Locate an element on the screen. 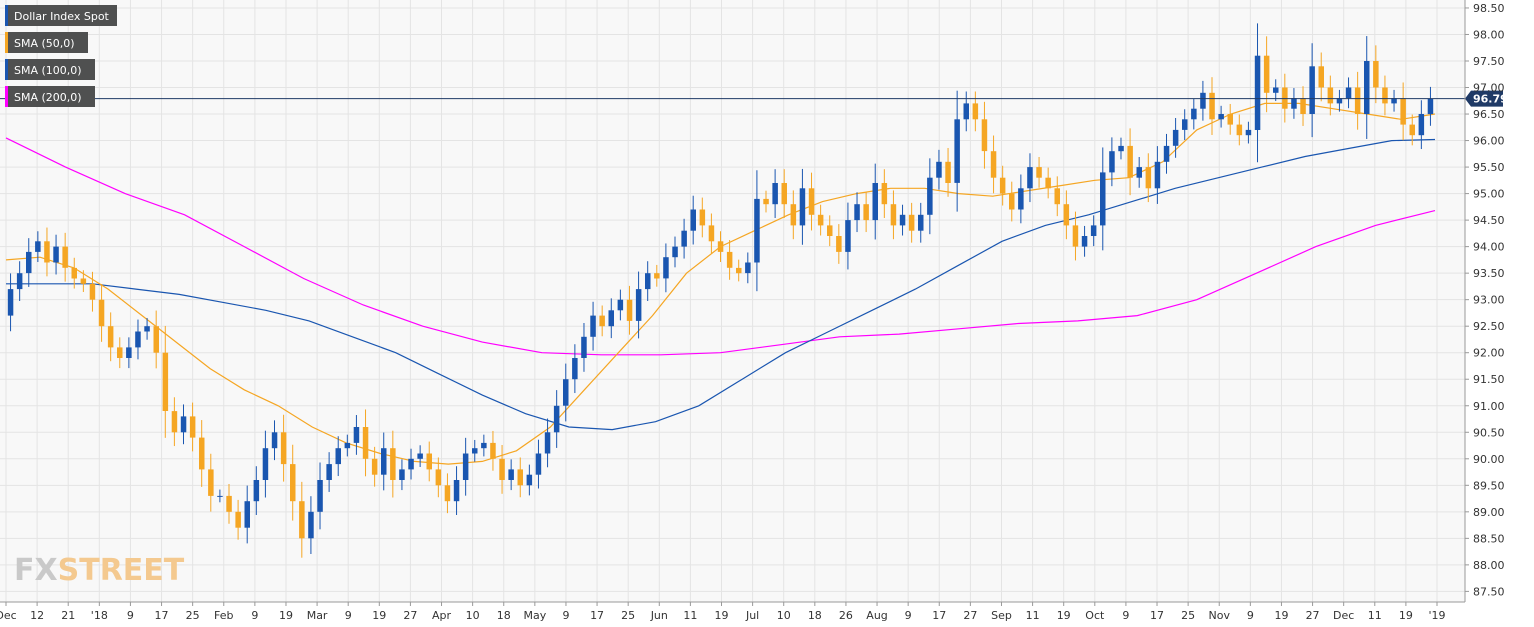  y-tick-label: 89.00 is located at coordinates (1489, 512).